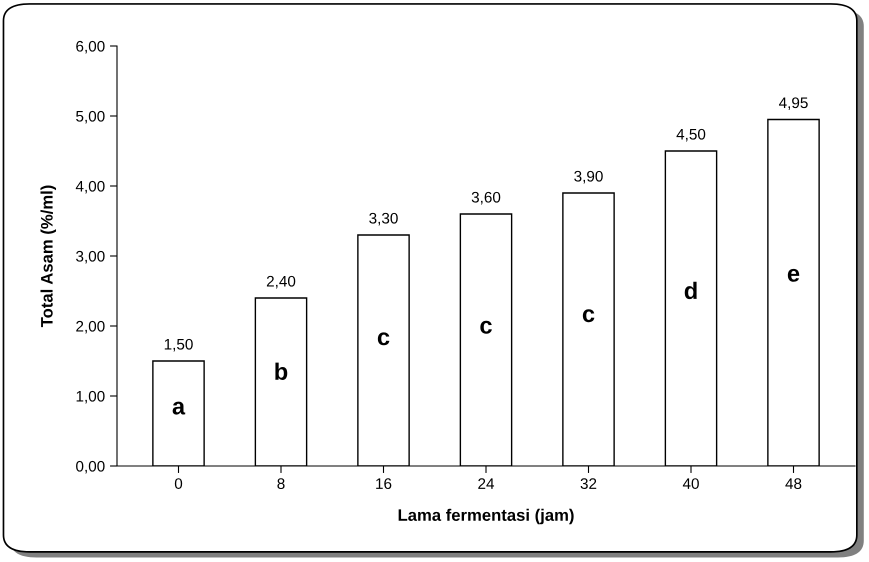  Describe the element at coordinates (281, 484) in the screenshot. I see `x-tick-label: 8` at that location.